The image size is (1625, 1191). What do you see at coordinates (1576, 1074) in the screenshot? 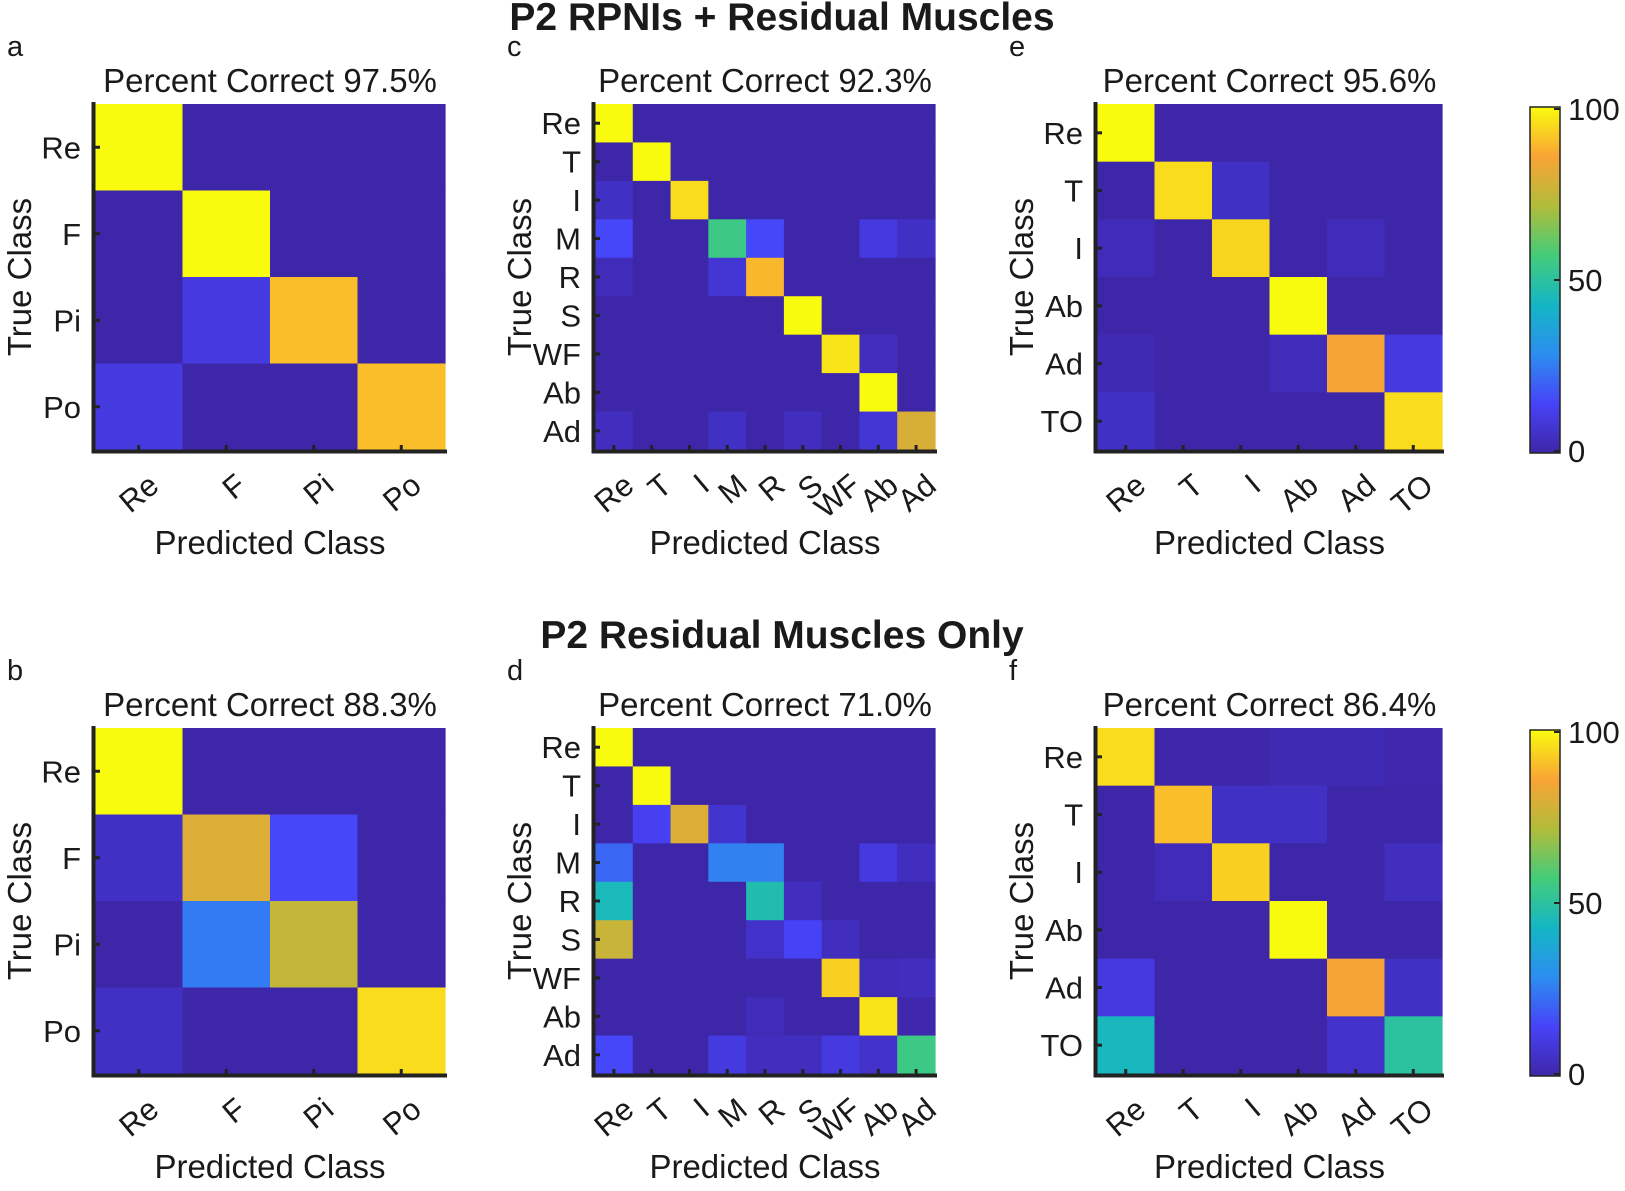
I see `colorbar-tick-label: 0` at bounding box center [1576, 1074].